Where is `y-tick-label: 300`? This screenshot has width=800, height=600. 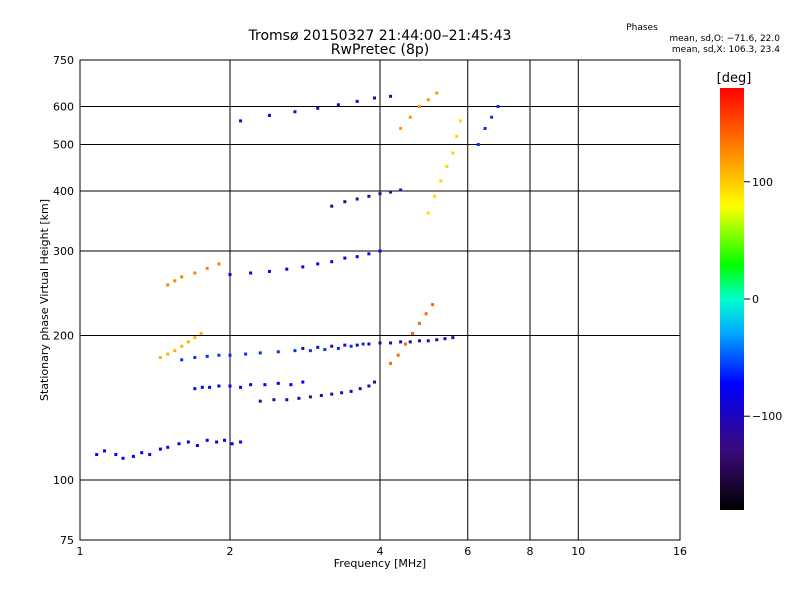 y-tick-label: 300 is located at coordinates (63, 251).